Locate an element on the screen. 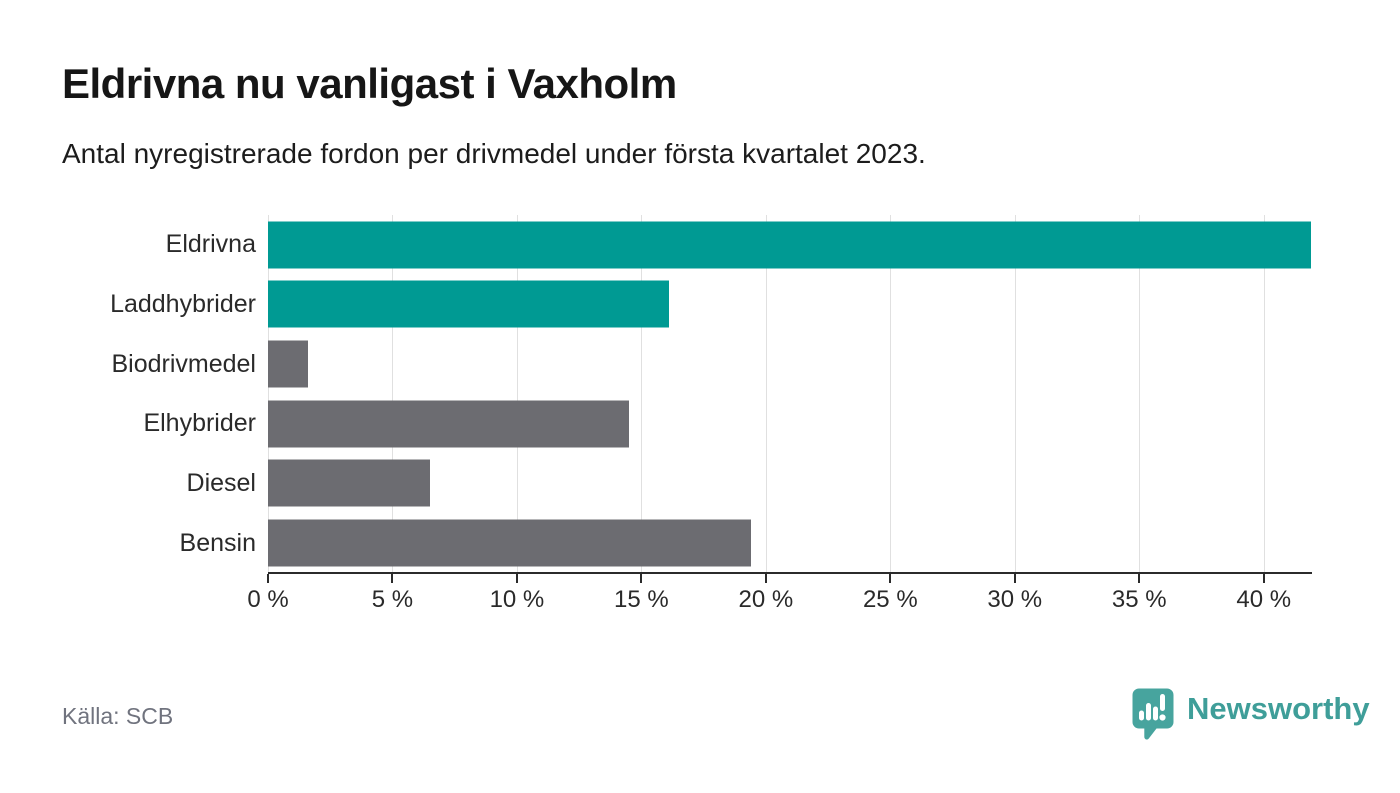 This screenshot has width=1400, height=793. category-label-elhybrider: Elhybrider is located at coordinates (199, 423).